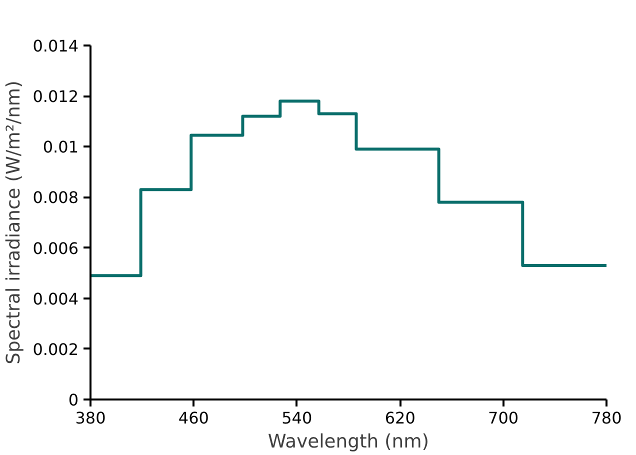 The image size is (636, 455). What do you see at coordinates (60, 147) in the screenshot?
I see `y-tick-label: 0.01` at bounding box center [60, 147].